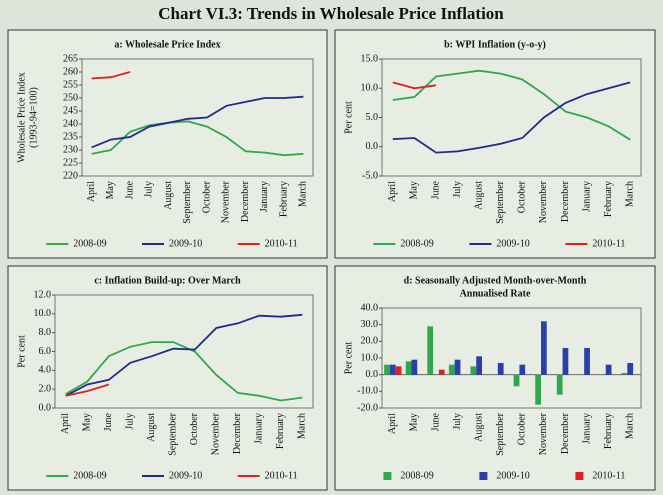 This screenshot has height=495, width=663. Describe the element at coordinates (167, 44) in the screenshot. I see `panel-title: a: Wholesale Price Index` at that location.